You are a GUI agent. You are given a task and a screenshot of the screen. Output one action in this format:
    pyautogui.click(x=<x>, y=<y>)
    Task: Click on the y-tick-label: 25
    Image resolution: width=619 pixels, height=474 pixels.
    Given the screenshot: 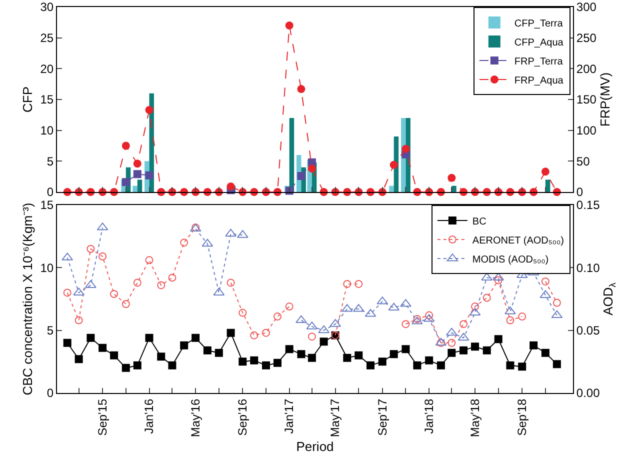 What is the action you would take?
    pyautogui.click(x=47, y=38)
    